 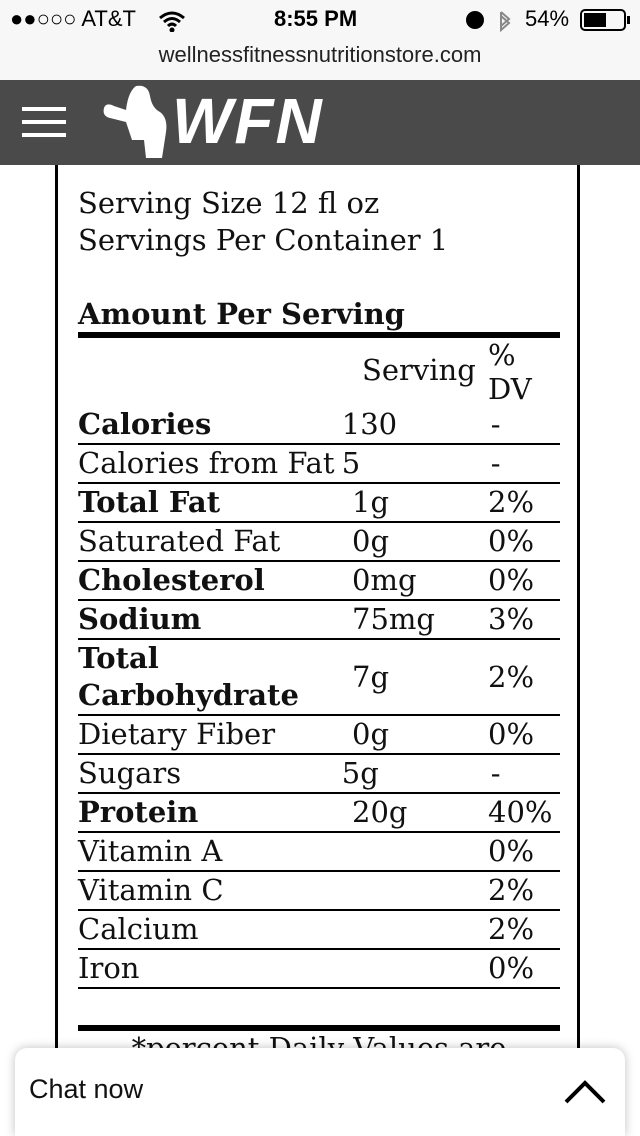 I want to click on nutrient-name: Calcium, so click(x=138, y=929).